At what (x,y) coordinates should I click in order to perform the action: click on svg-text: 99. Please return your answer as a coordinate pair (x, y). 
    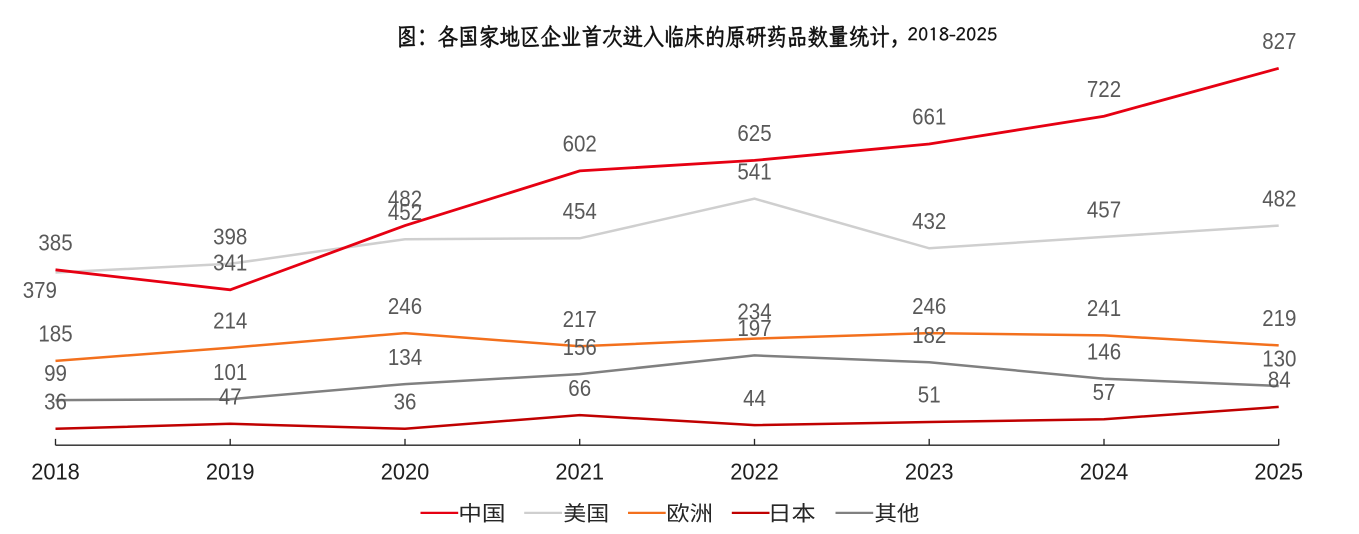
    Looking at the image, I should click on (55, 373).